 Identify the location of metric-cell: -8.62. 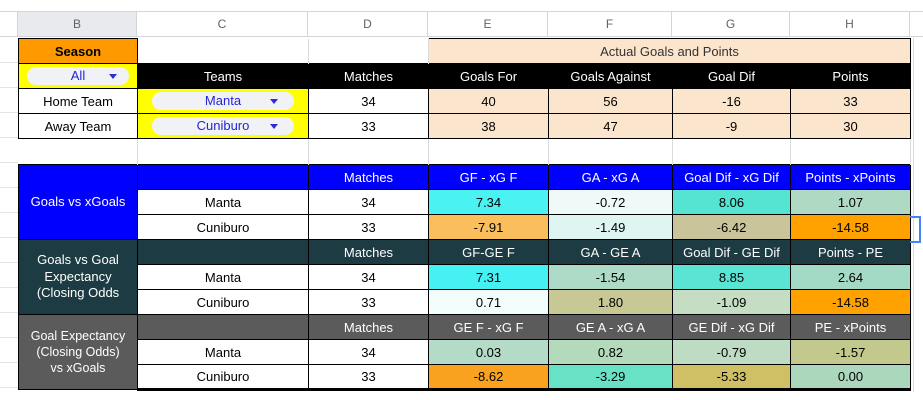
(488, 377).